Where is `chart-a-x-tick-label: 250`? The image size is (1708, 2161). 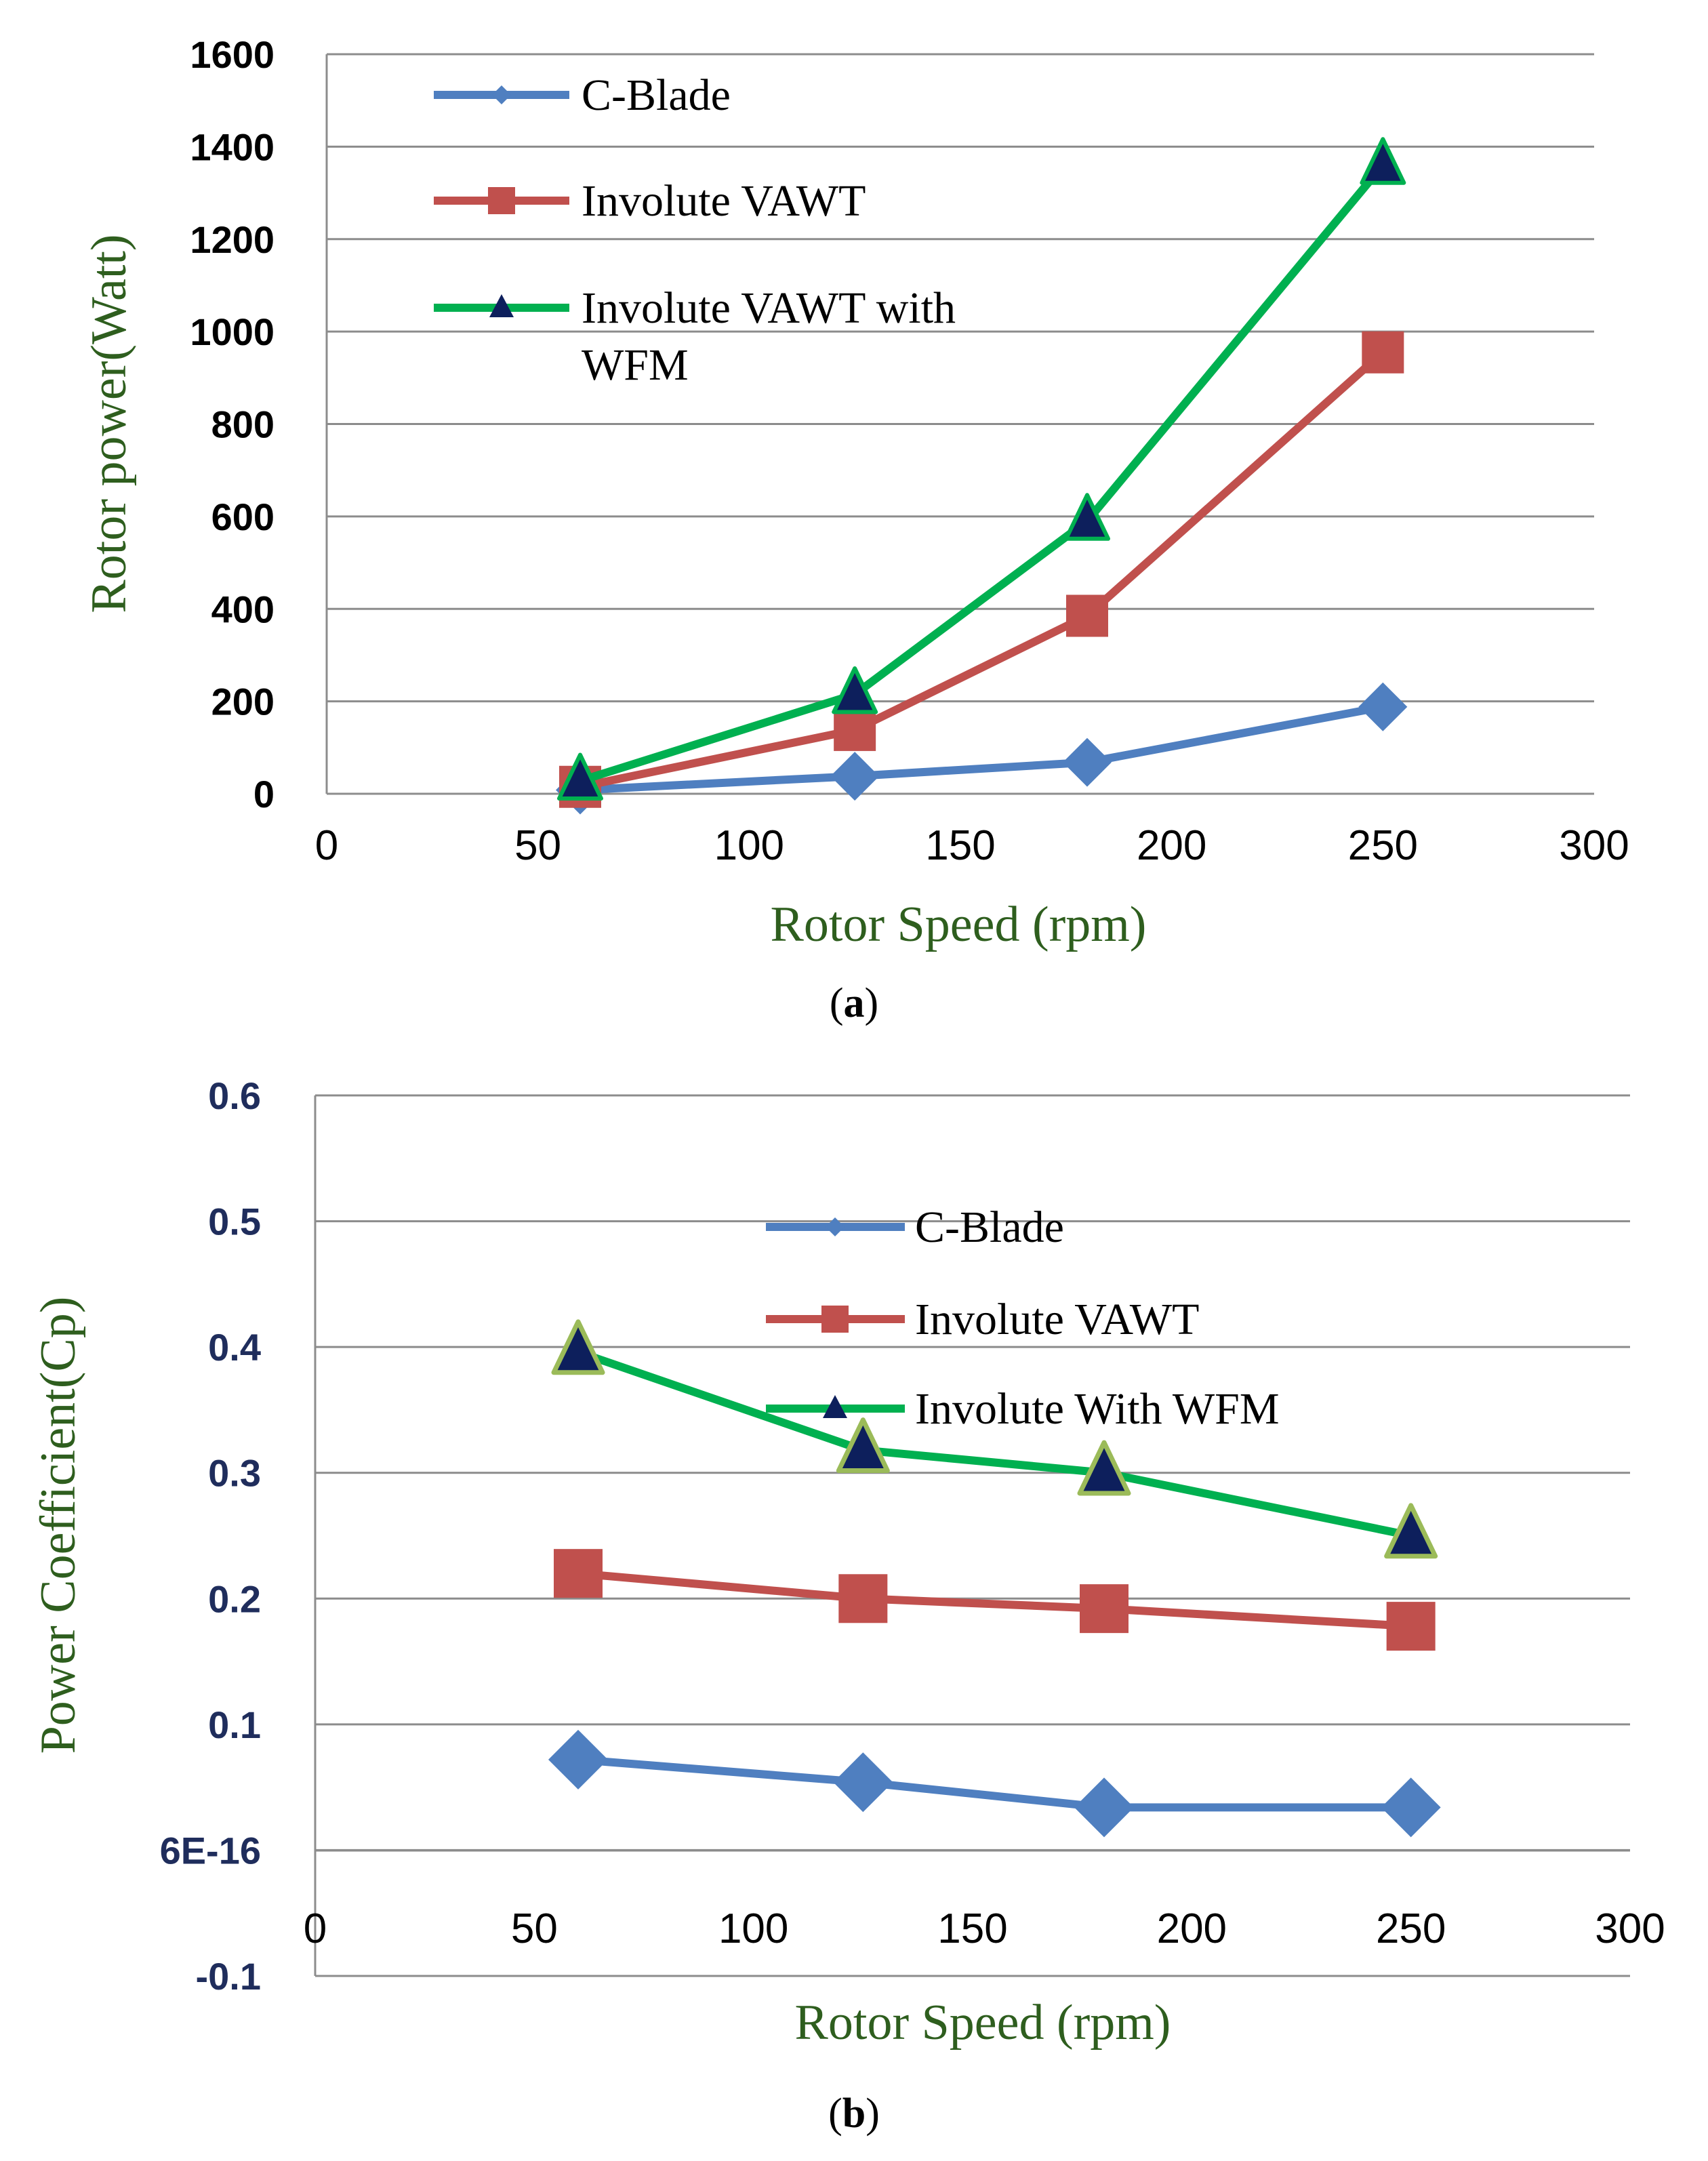 chart-a-x-tick-label: 250 is located at coordinates (1383, 845).